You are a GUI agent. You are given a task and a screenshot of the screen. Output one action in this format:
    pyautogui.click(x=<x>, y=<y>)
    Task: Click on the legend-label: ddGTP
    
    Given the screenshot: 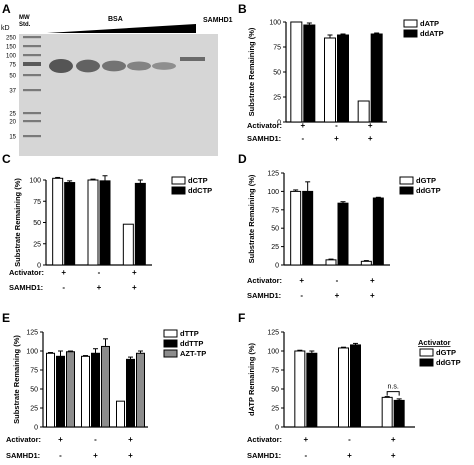 What is the action you would take?
    pyautogui.click(x=448, y=362)
    